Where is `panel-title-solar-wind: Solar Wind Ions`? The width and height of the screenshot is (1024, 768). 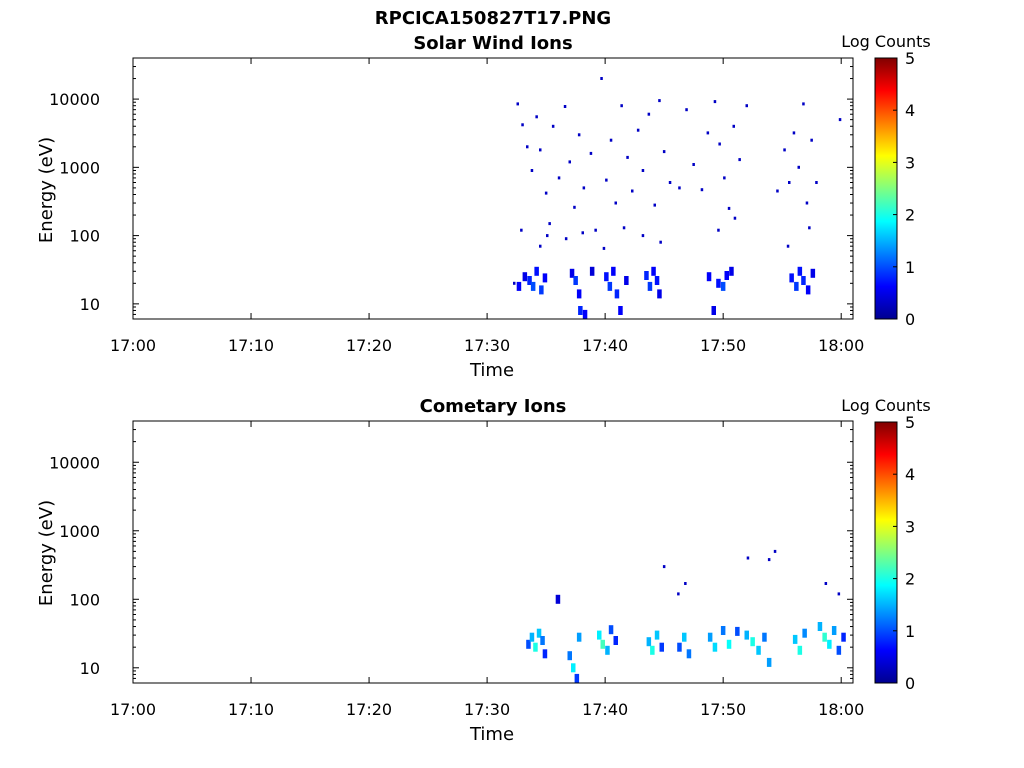
panel-title-solar-wind: Solar Wind Ions is located at coordinates (492, 43).